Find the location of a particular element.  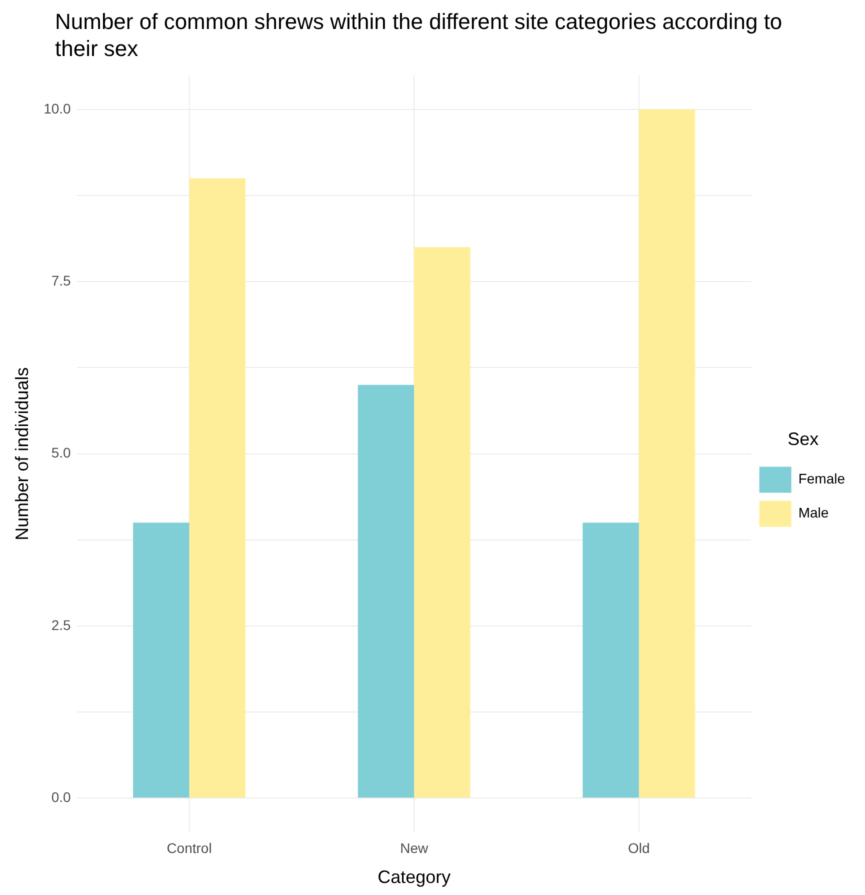

y-axis-title: Number of individuals is located at coordinates (22, 453).